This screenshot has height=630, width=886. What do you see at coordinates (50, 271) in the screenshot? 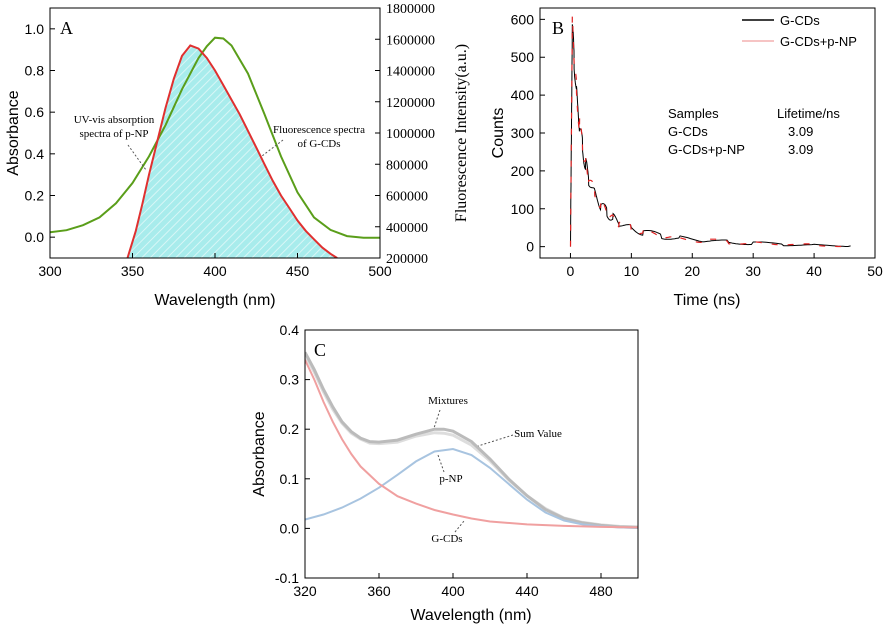
I see `panel-a-x-tick-label: 300` at bounding box center [50, 271].